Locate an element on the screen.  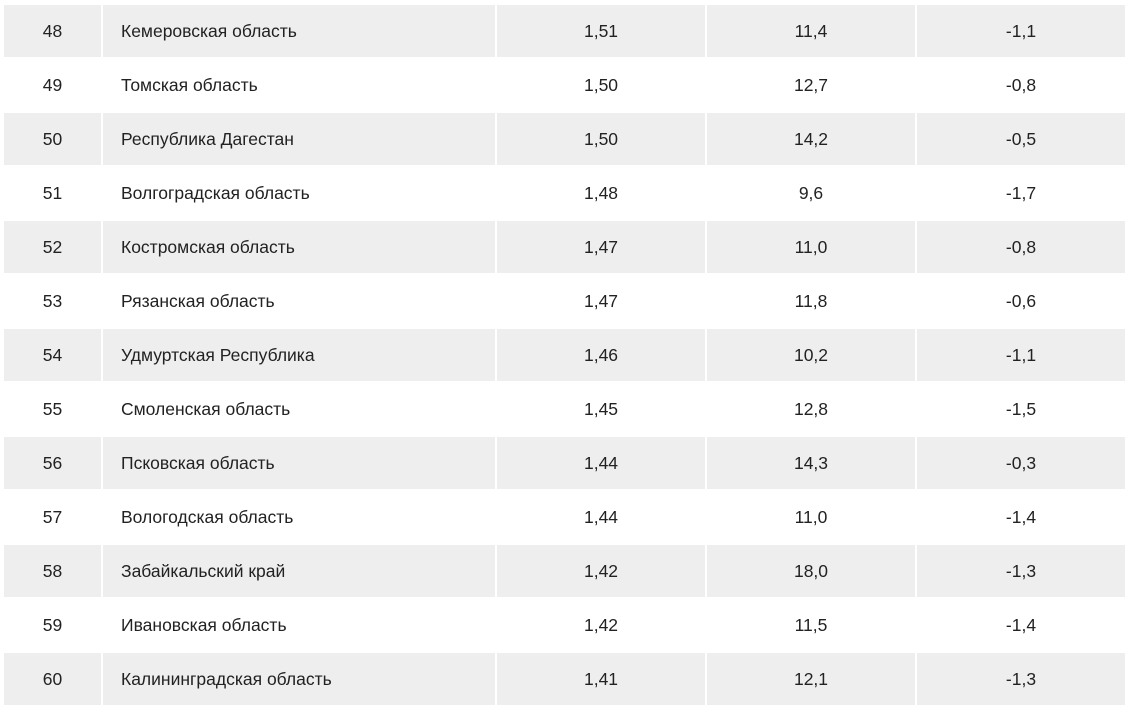
rank-cell: 60 is located at coordinates (52, 679).